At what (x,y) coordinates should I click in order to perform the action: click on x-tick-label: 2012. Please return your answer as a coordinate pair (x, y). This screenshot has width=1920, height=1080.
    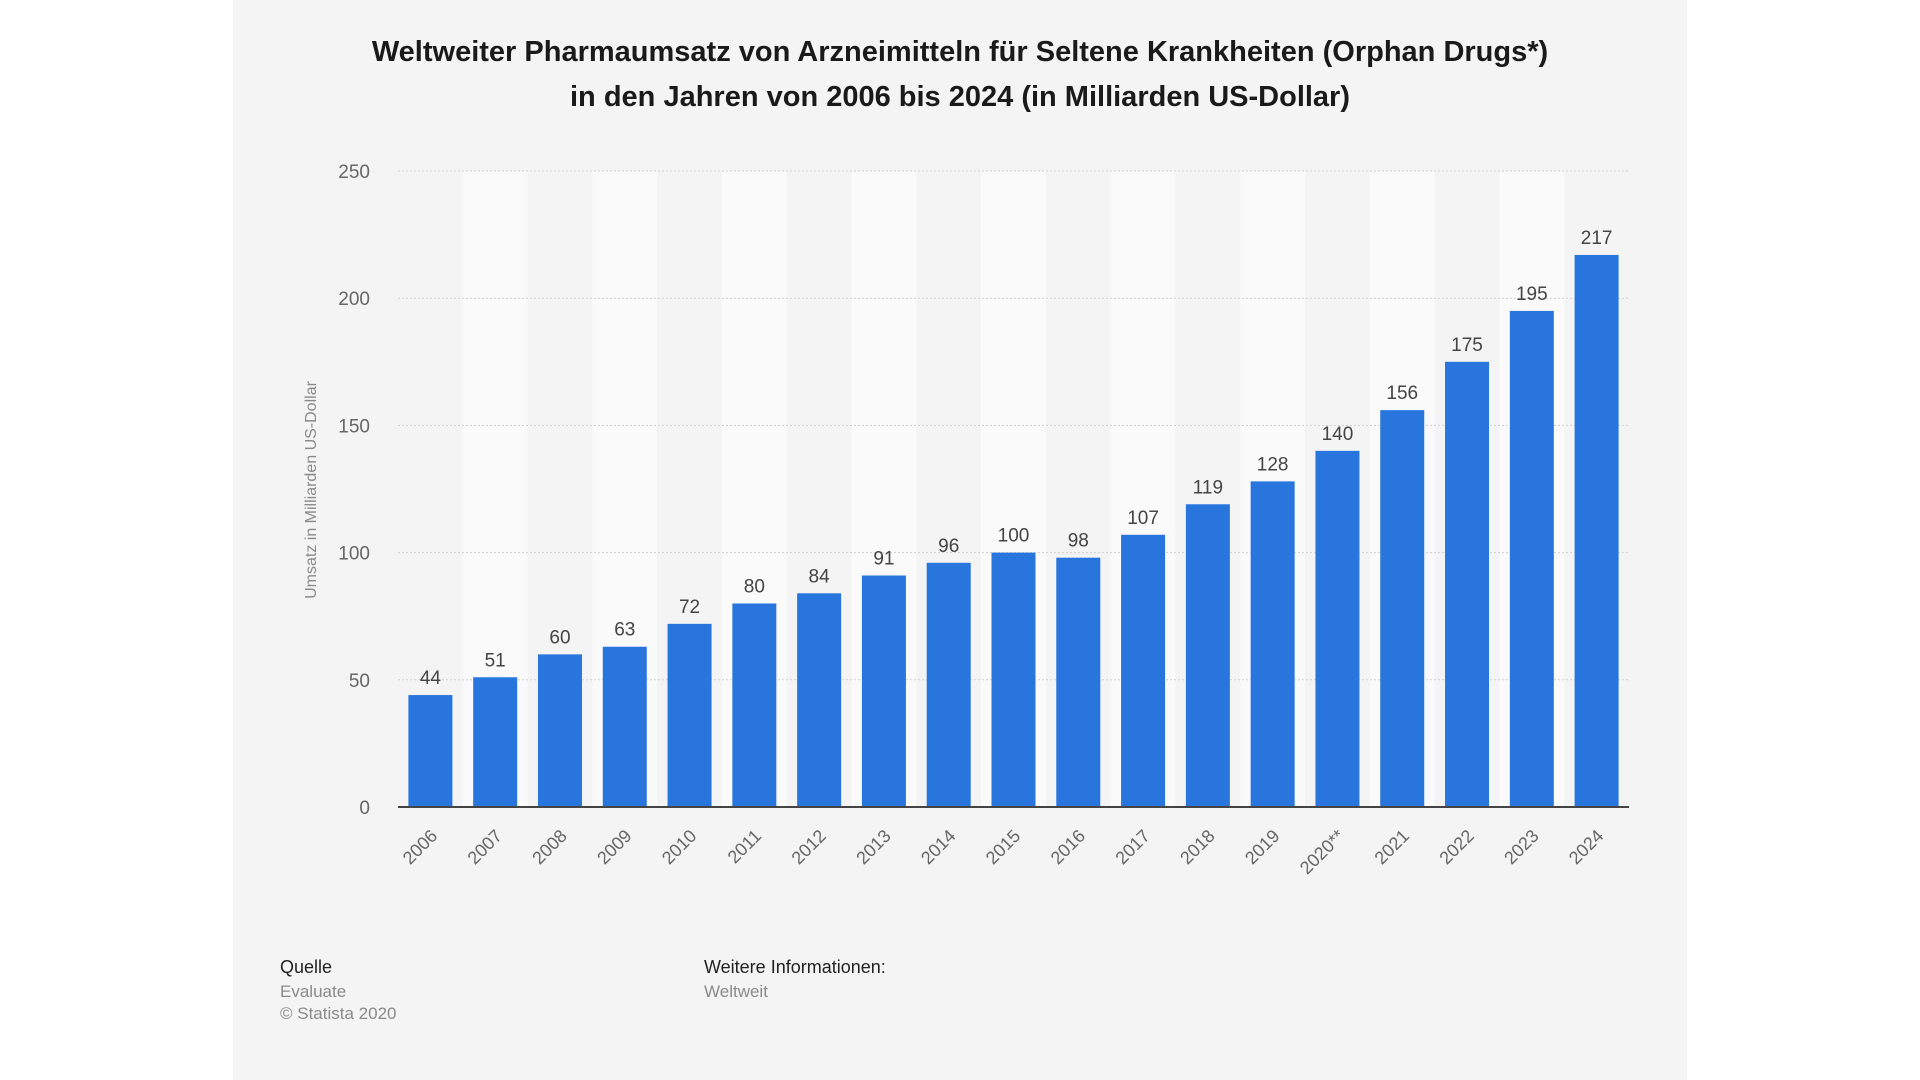
    Looking at the image, I should click on (809, 847).